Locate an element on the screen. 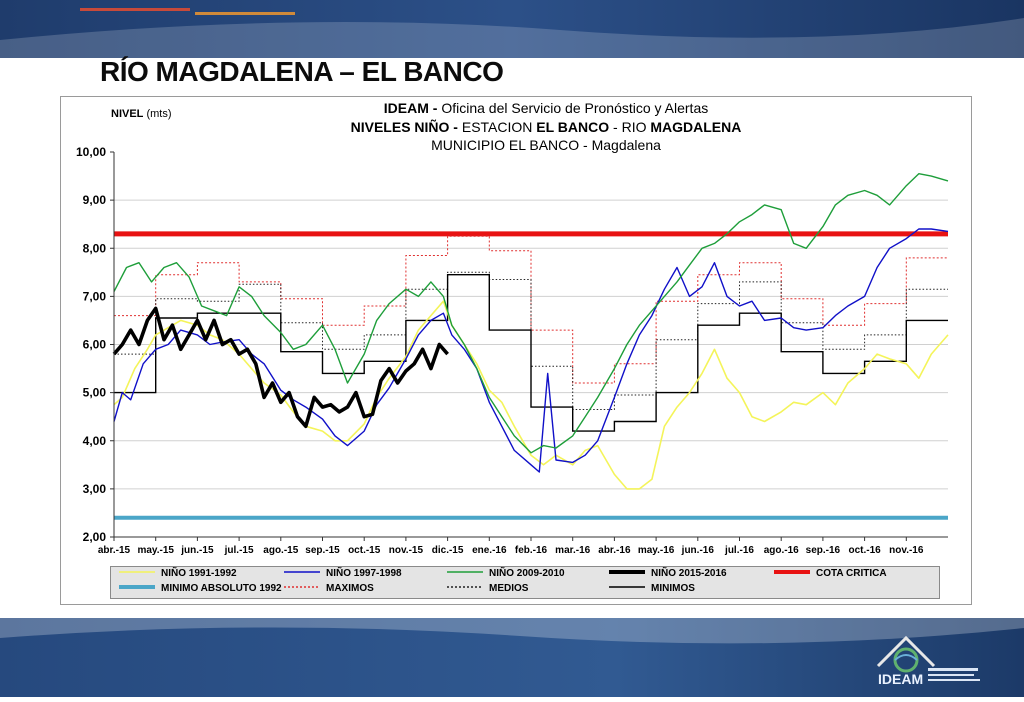 The image size is (1024, 702). x-tick-label: oct.-15 is located at coordinates (364, 550).